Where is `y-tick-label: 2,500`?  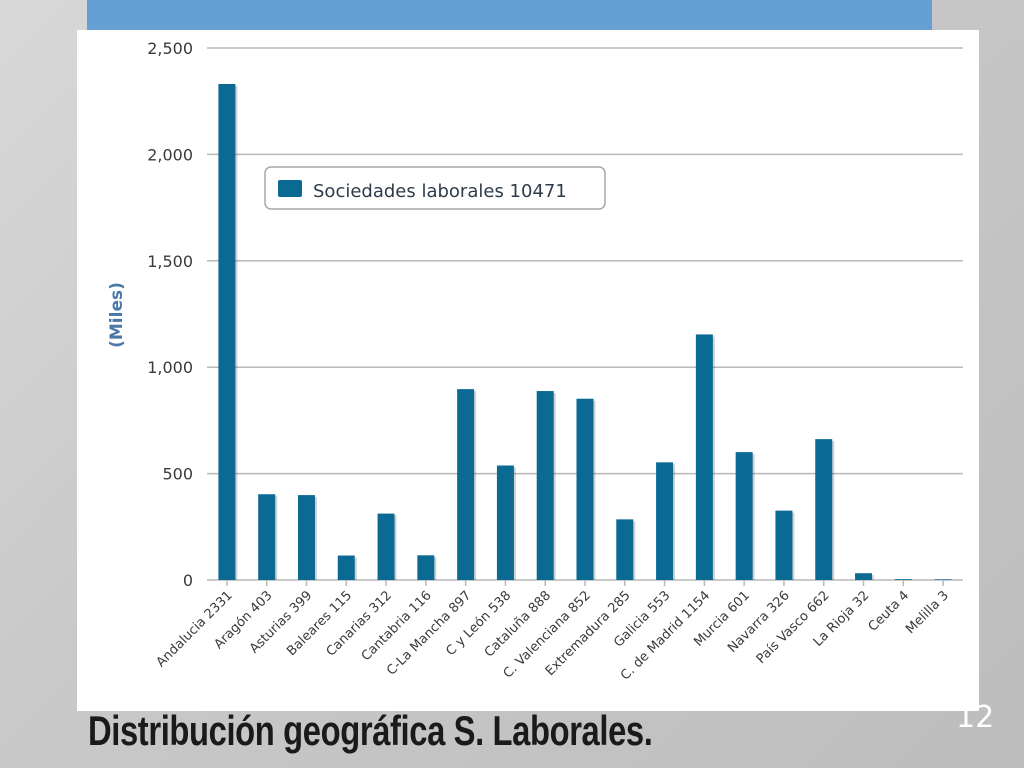 y-tick-label: 2,500 is located at coordinates (170, 48).